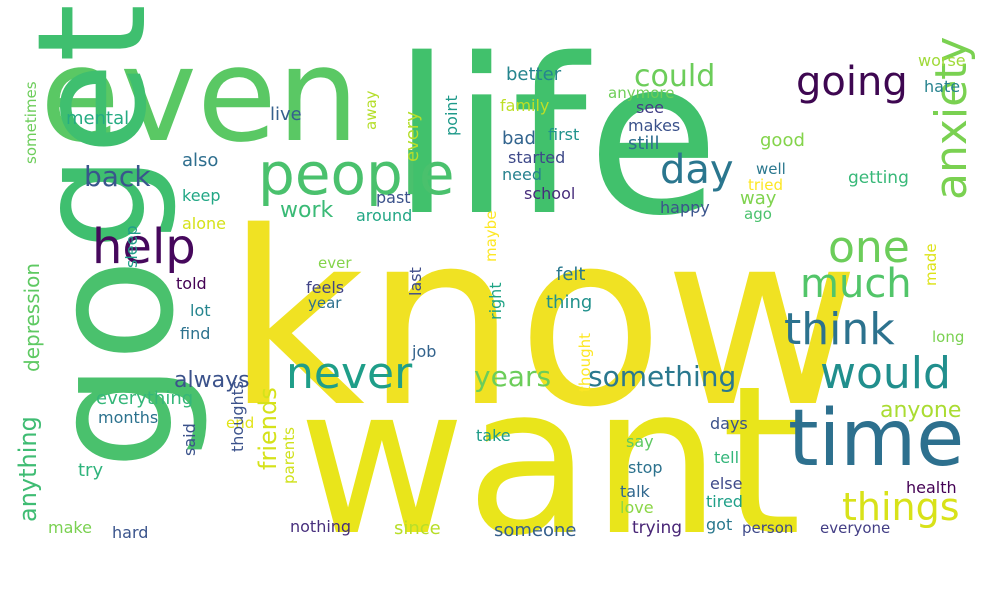 This screenshot has height=600, width=1000. I want to click on word-time: time, so click(876, 439).